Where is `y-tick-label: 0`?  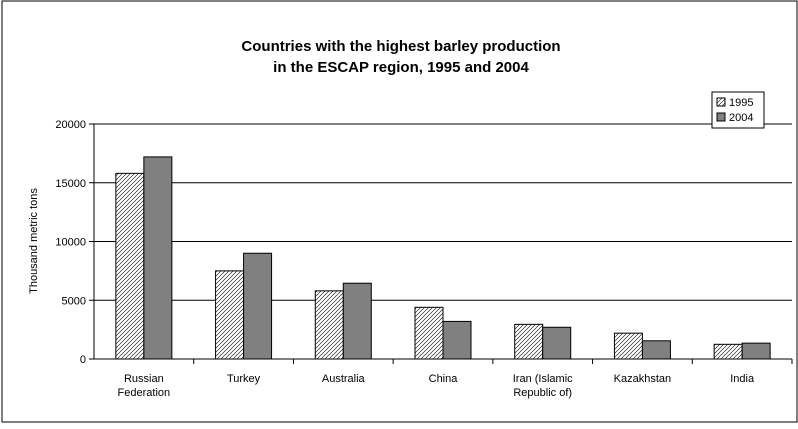
y-tick-label: 0 is located at coordinates (83, 360).